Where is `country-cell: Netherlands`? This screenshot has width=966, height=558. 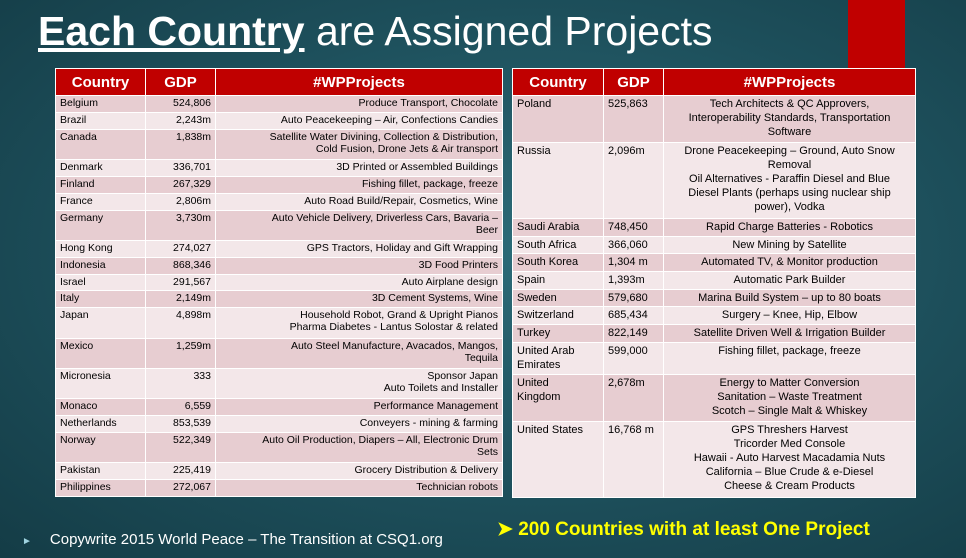
country-cell: Netherlands is located at coordinates (100, 424).